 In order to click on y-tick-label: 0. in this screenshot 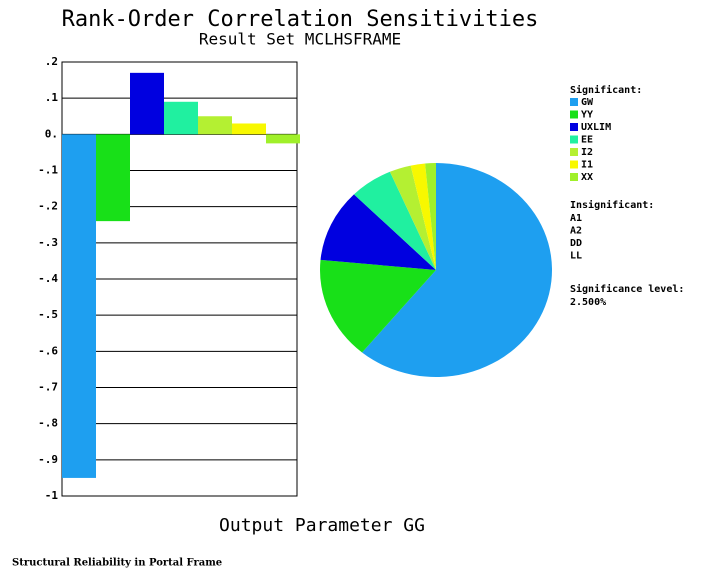, I will do `click(51, 133)`.